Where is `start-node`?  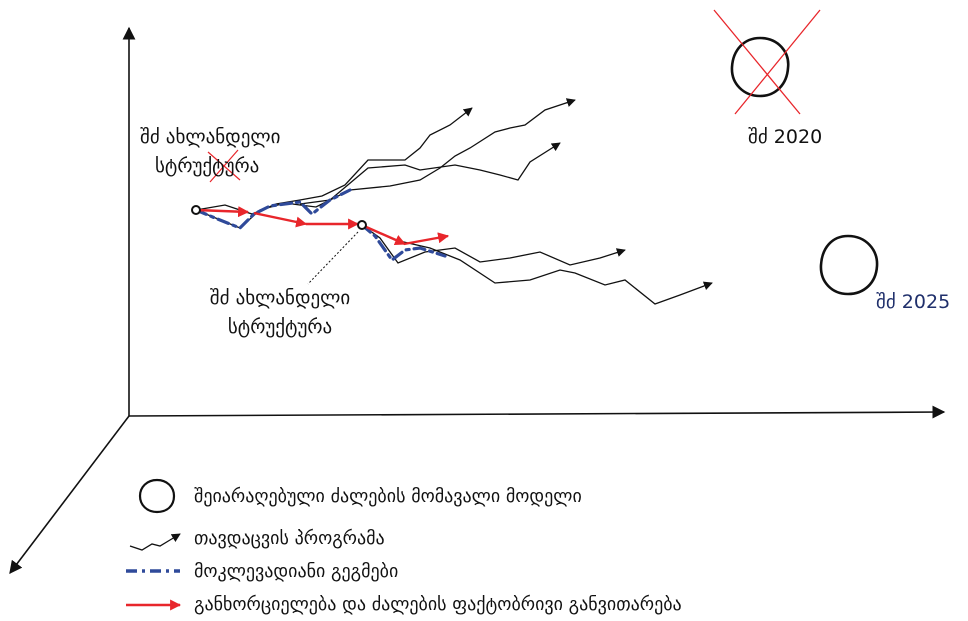
start-node is located at coordinates (196, 210).